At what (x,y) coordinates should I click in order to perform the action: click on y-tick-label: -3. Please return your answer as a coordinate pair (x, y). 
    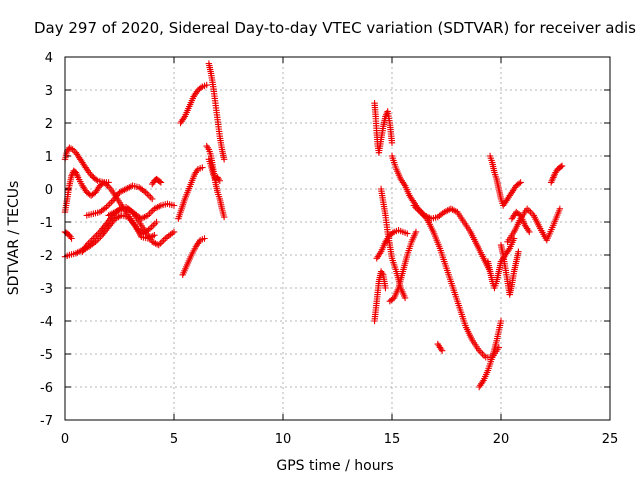
    Looking at the image, I should click on (46, 289).